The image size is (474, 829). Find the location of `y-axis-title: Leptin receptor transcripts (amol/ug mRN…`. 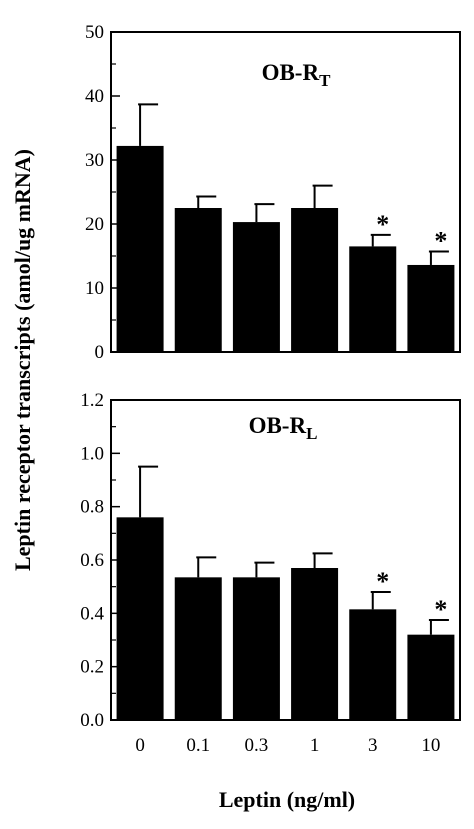

y-axis-title: Leptin receptor transcripts (amol/ug mRN… is located at coordinates (22, 360).